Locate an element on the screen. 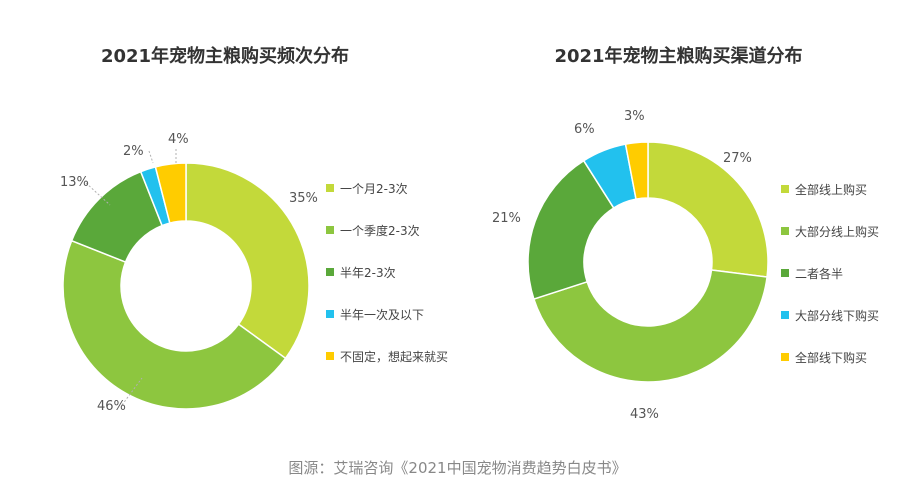 This screenshot has height=501, width=915. chart-legend: 全部线上购买 大部分线上购买 二者各半 大部分线下购买 全部线下购买 is located at coordinates (830, 286).